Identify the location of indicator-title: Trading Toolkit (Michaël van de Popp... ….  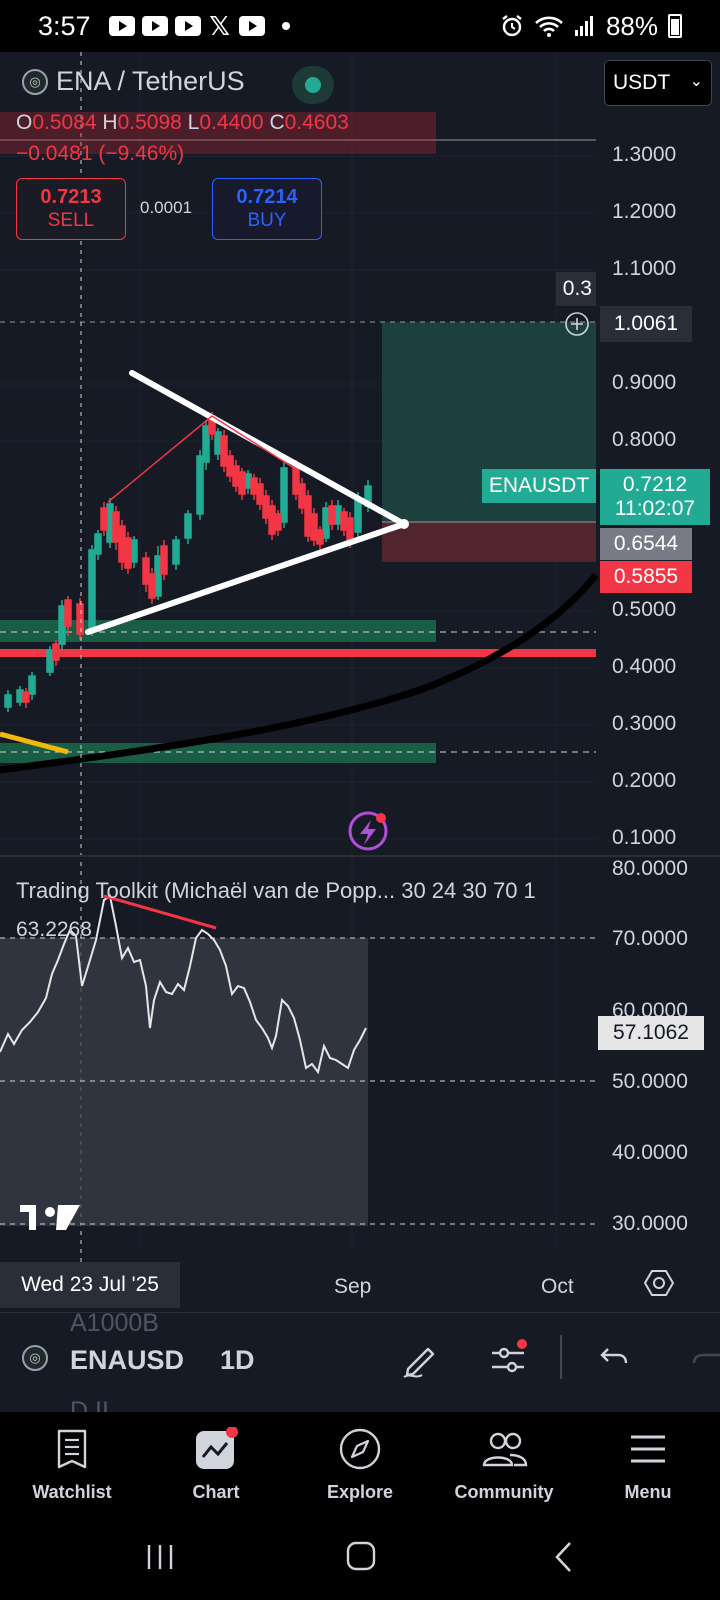
(276, 890).